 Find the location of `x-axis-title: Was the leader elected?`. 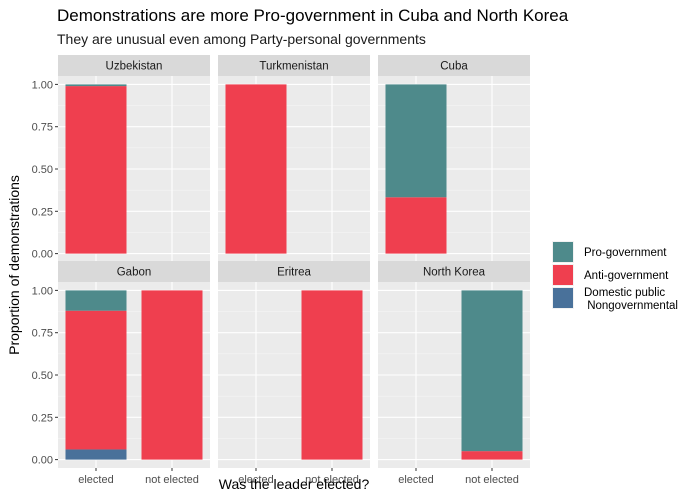

x-axis-title: Was the leader elected? is located at coordinates (294, 484).